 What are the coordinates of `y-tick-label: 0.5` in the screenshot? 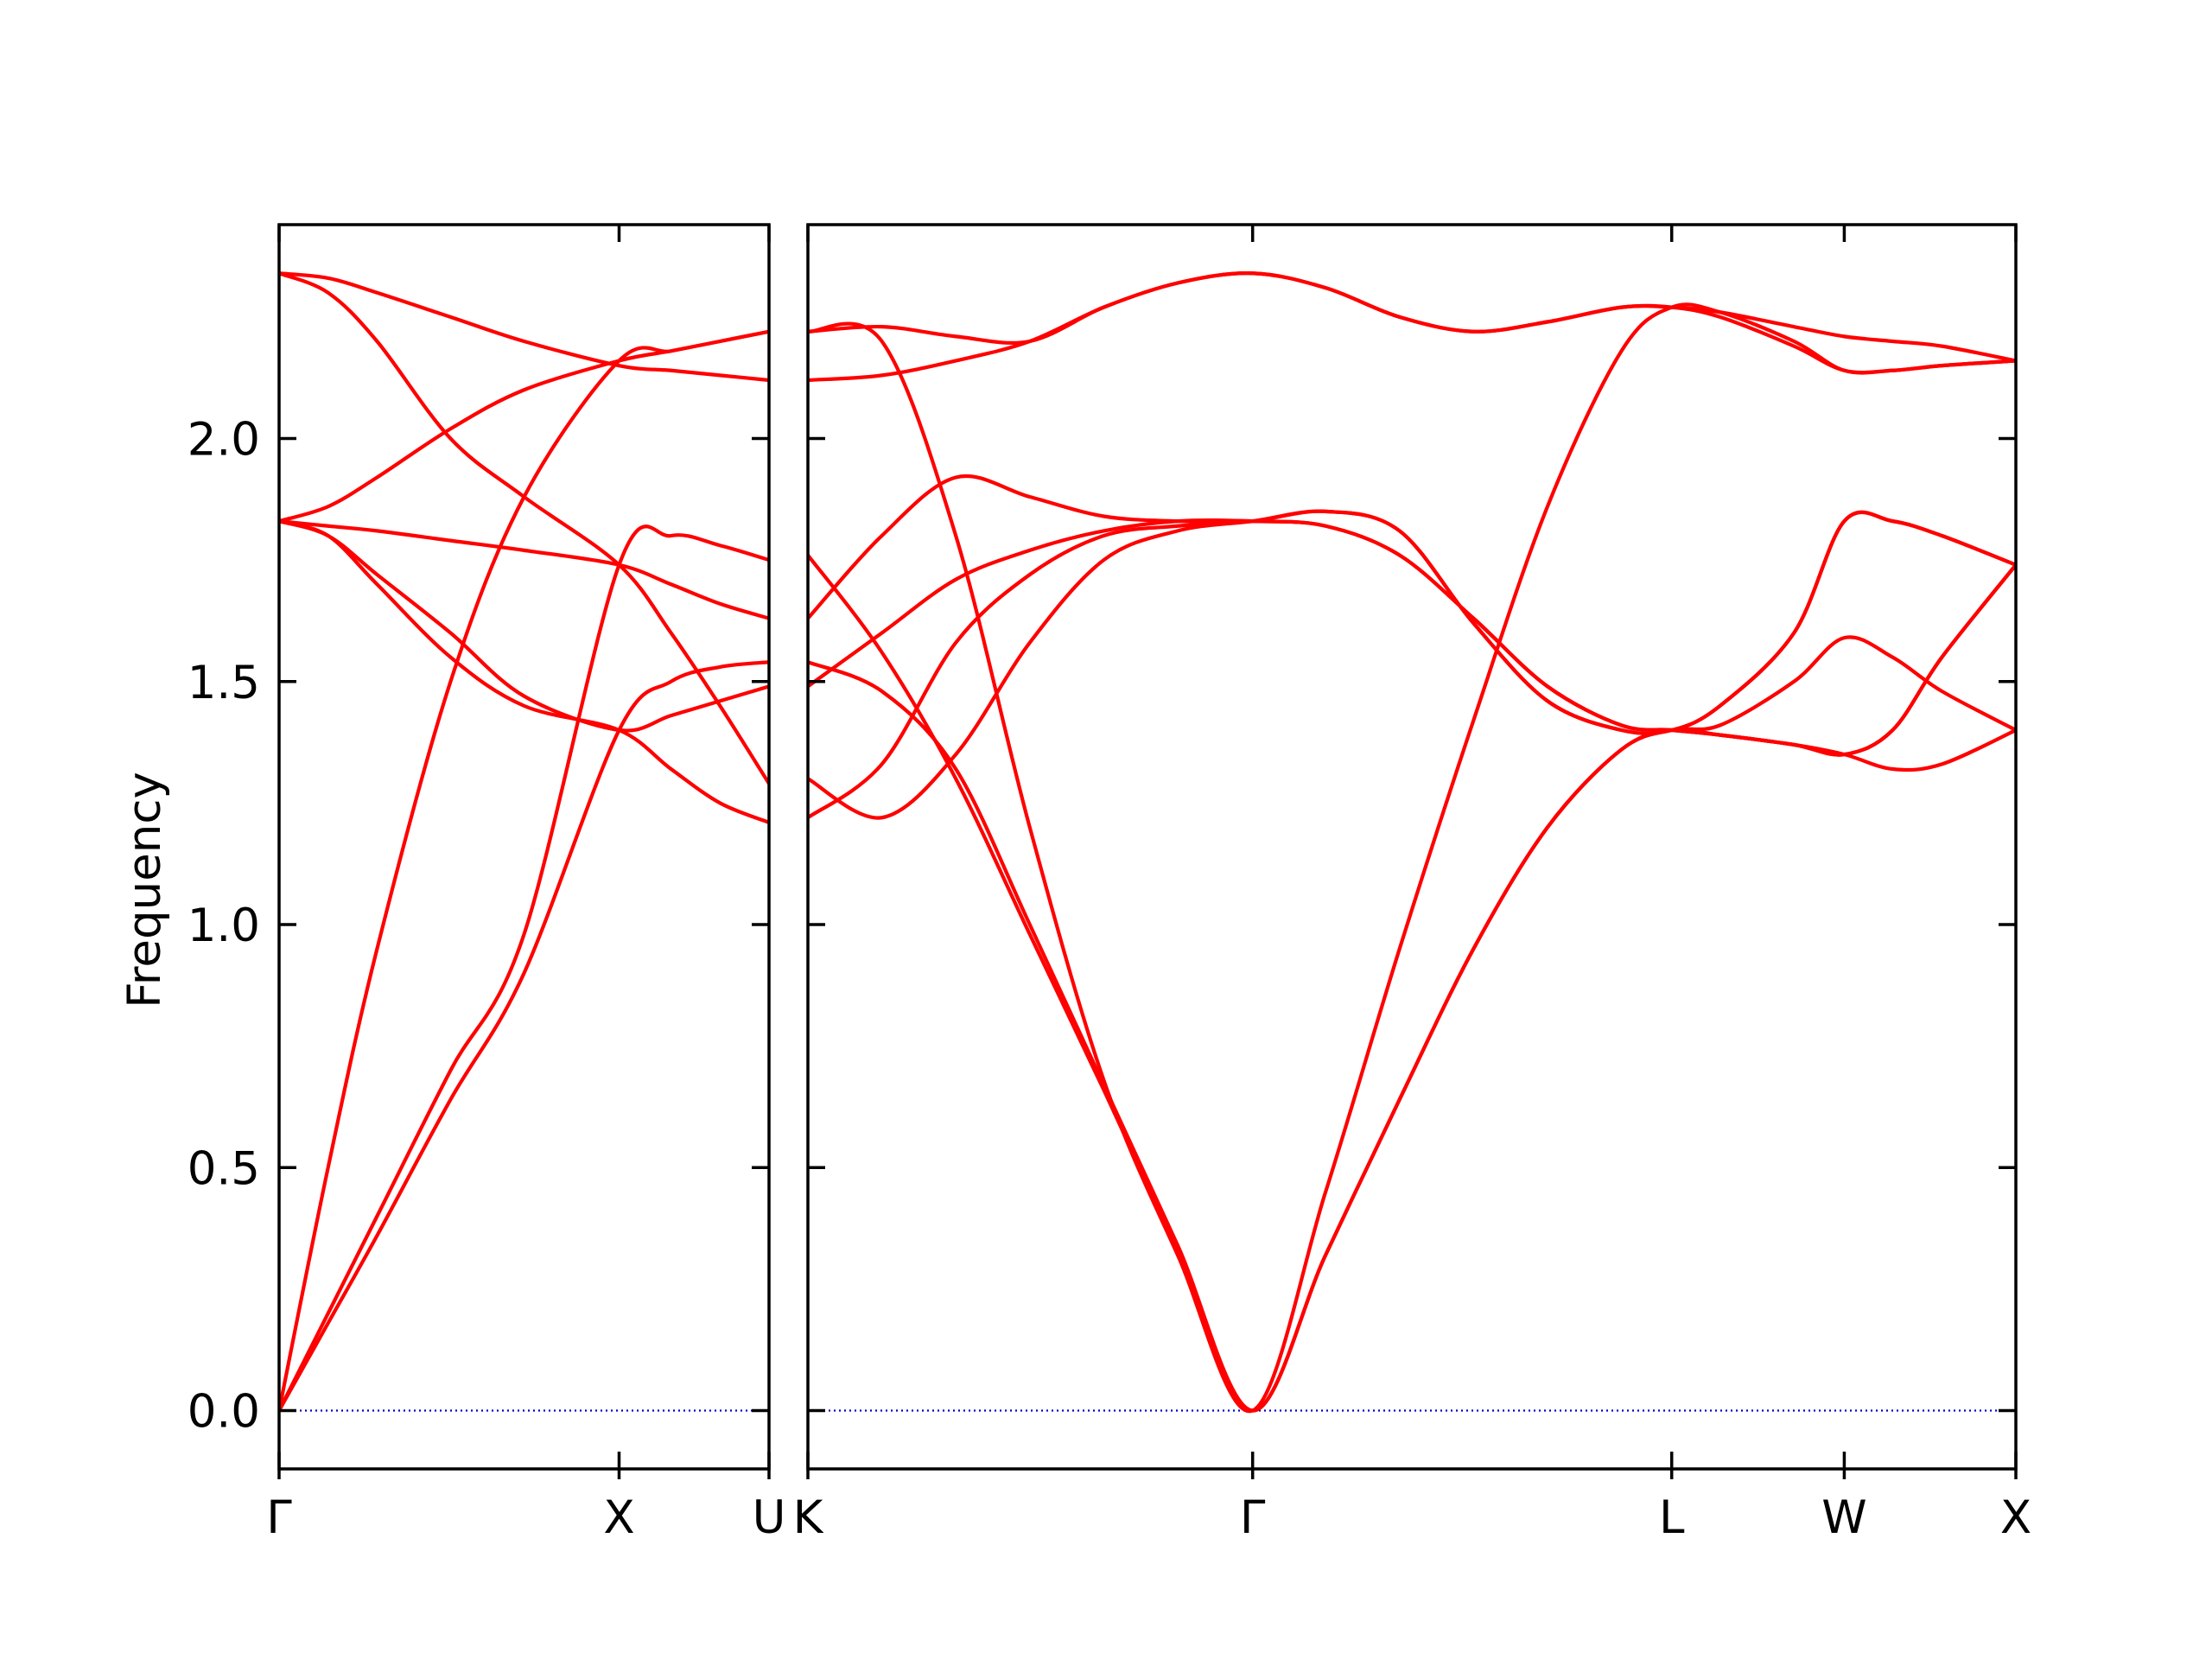 It's located at (224, 1168).